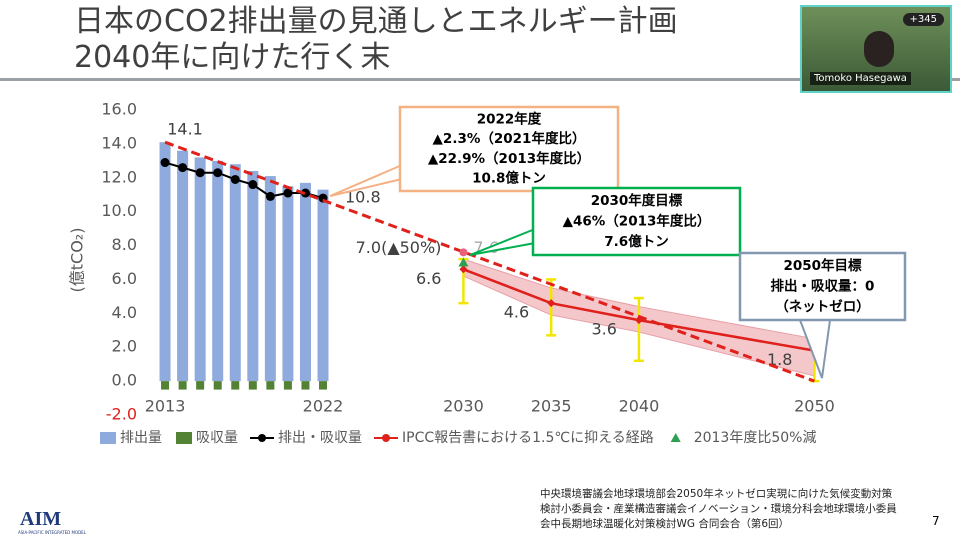  What do you see at coordinates (528, 438) in the screenshot?
I see `legend-label: IPCC報告書における1.5℃に抑える経路` at bounding box center [528, 438].